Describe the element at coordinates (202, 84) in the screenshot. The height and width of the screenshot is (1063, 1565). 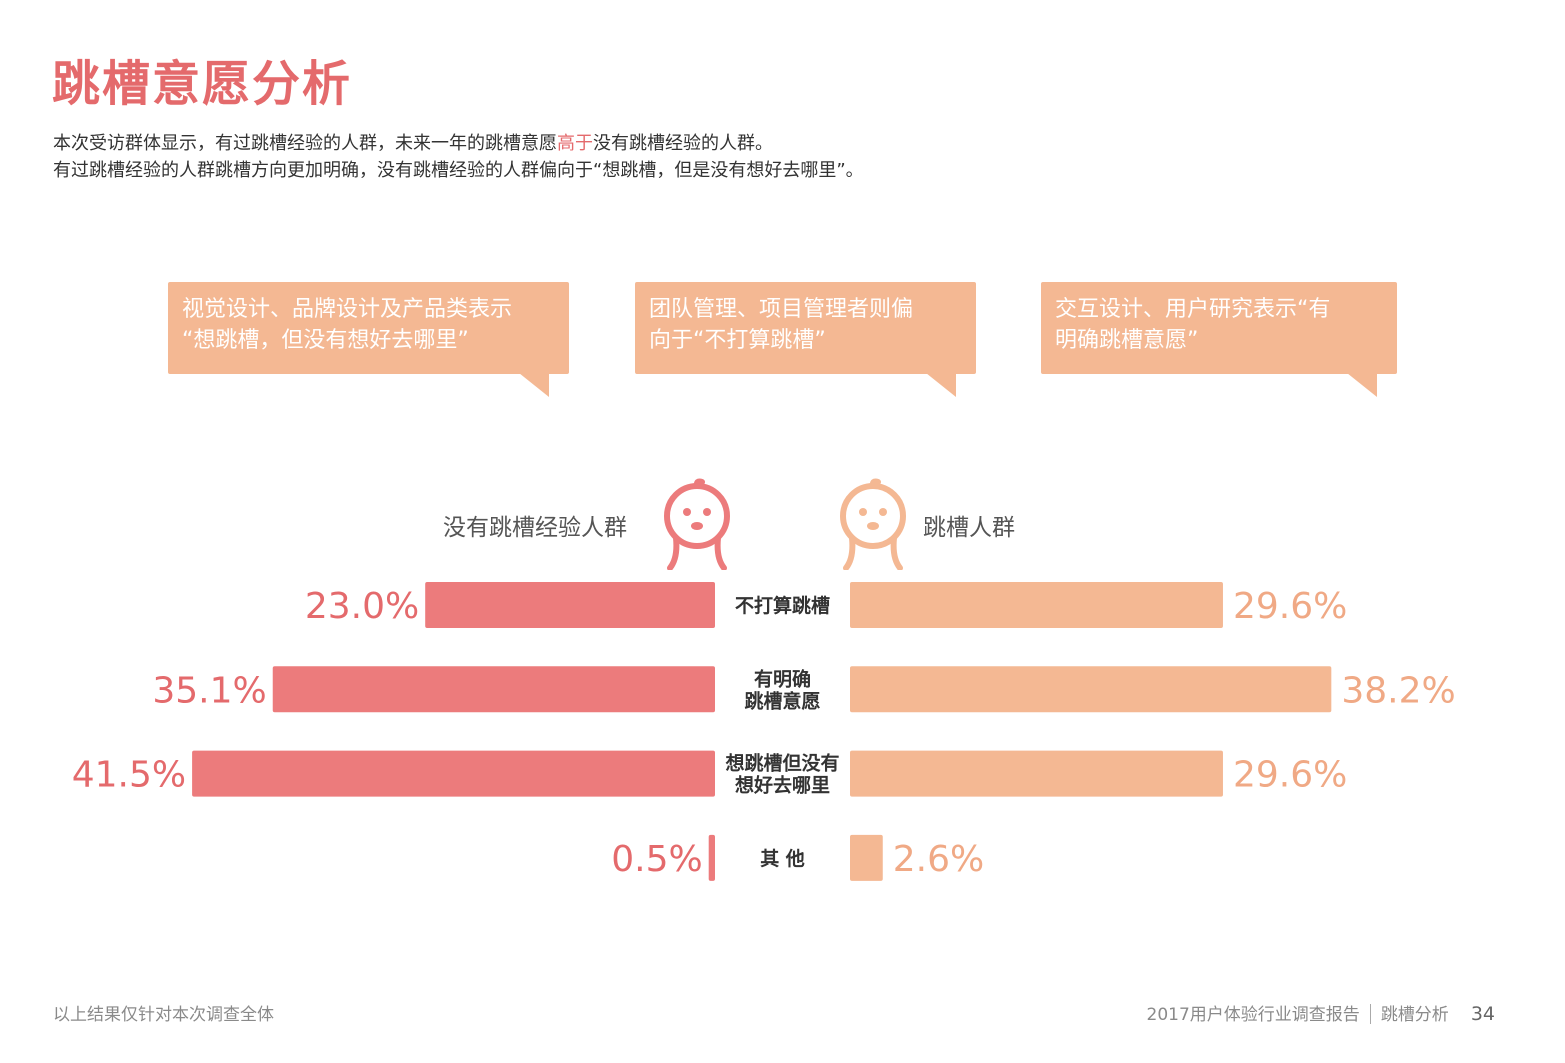
I see `page-title: 跳槽意愿分析` at that location.